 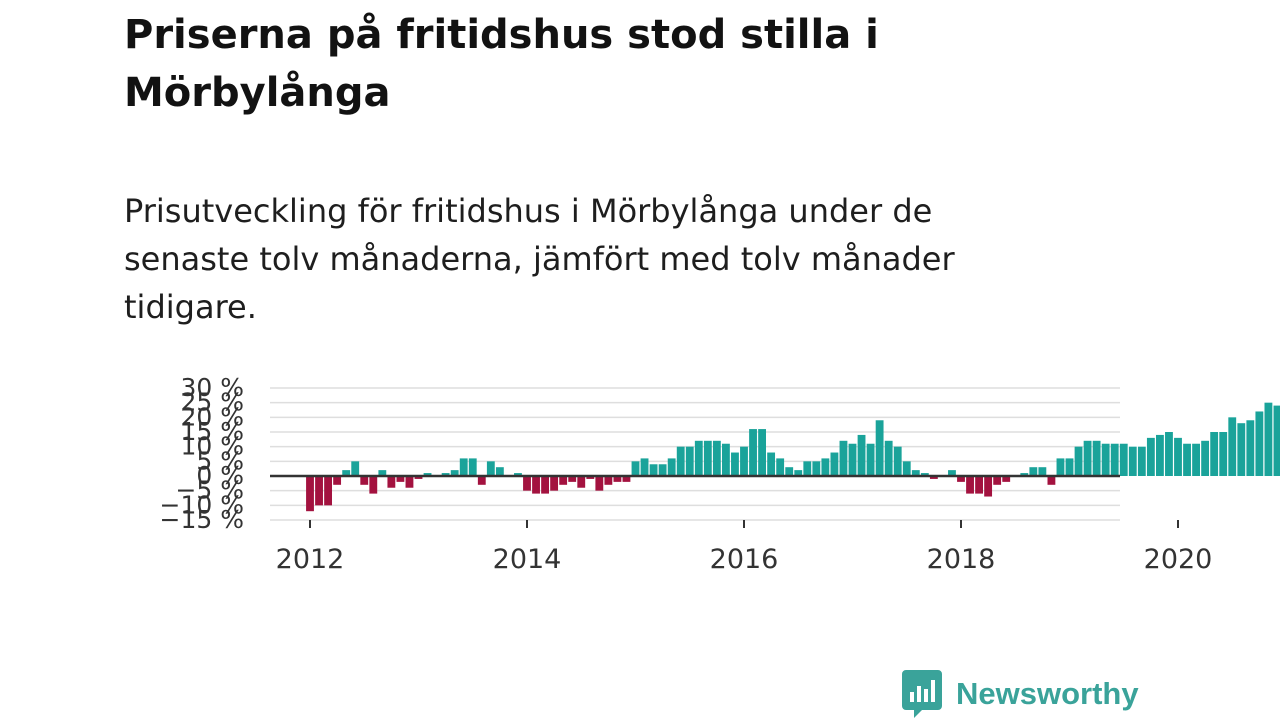 I want to click on y-tick-label: 5 %, so click(x=220, y=460).